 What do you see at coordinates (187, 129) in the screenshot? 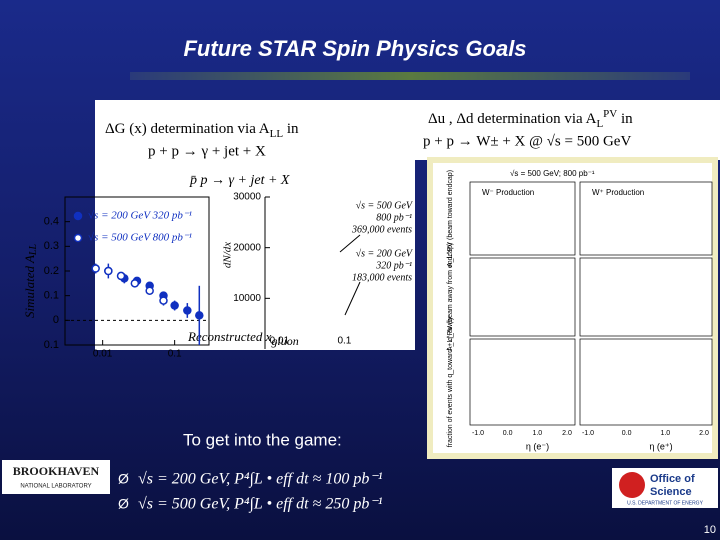
I see `heading-text: ΔG (x) determination via A` at bounding box center [187, 129].